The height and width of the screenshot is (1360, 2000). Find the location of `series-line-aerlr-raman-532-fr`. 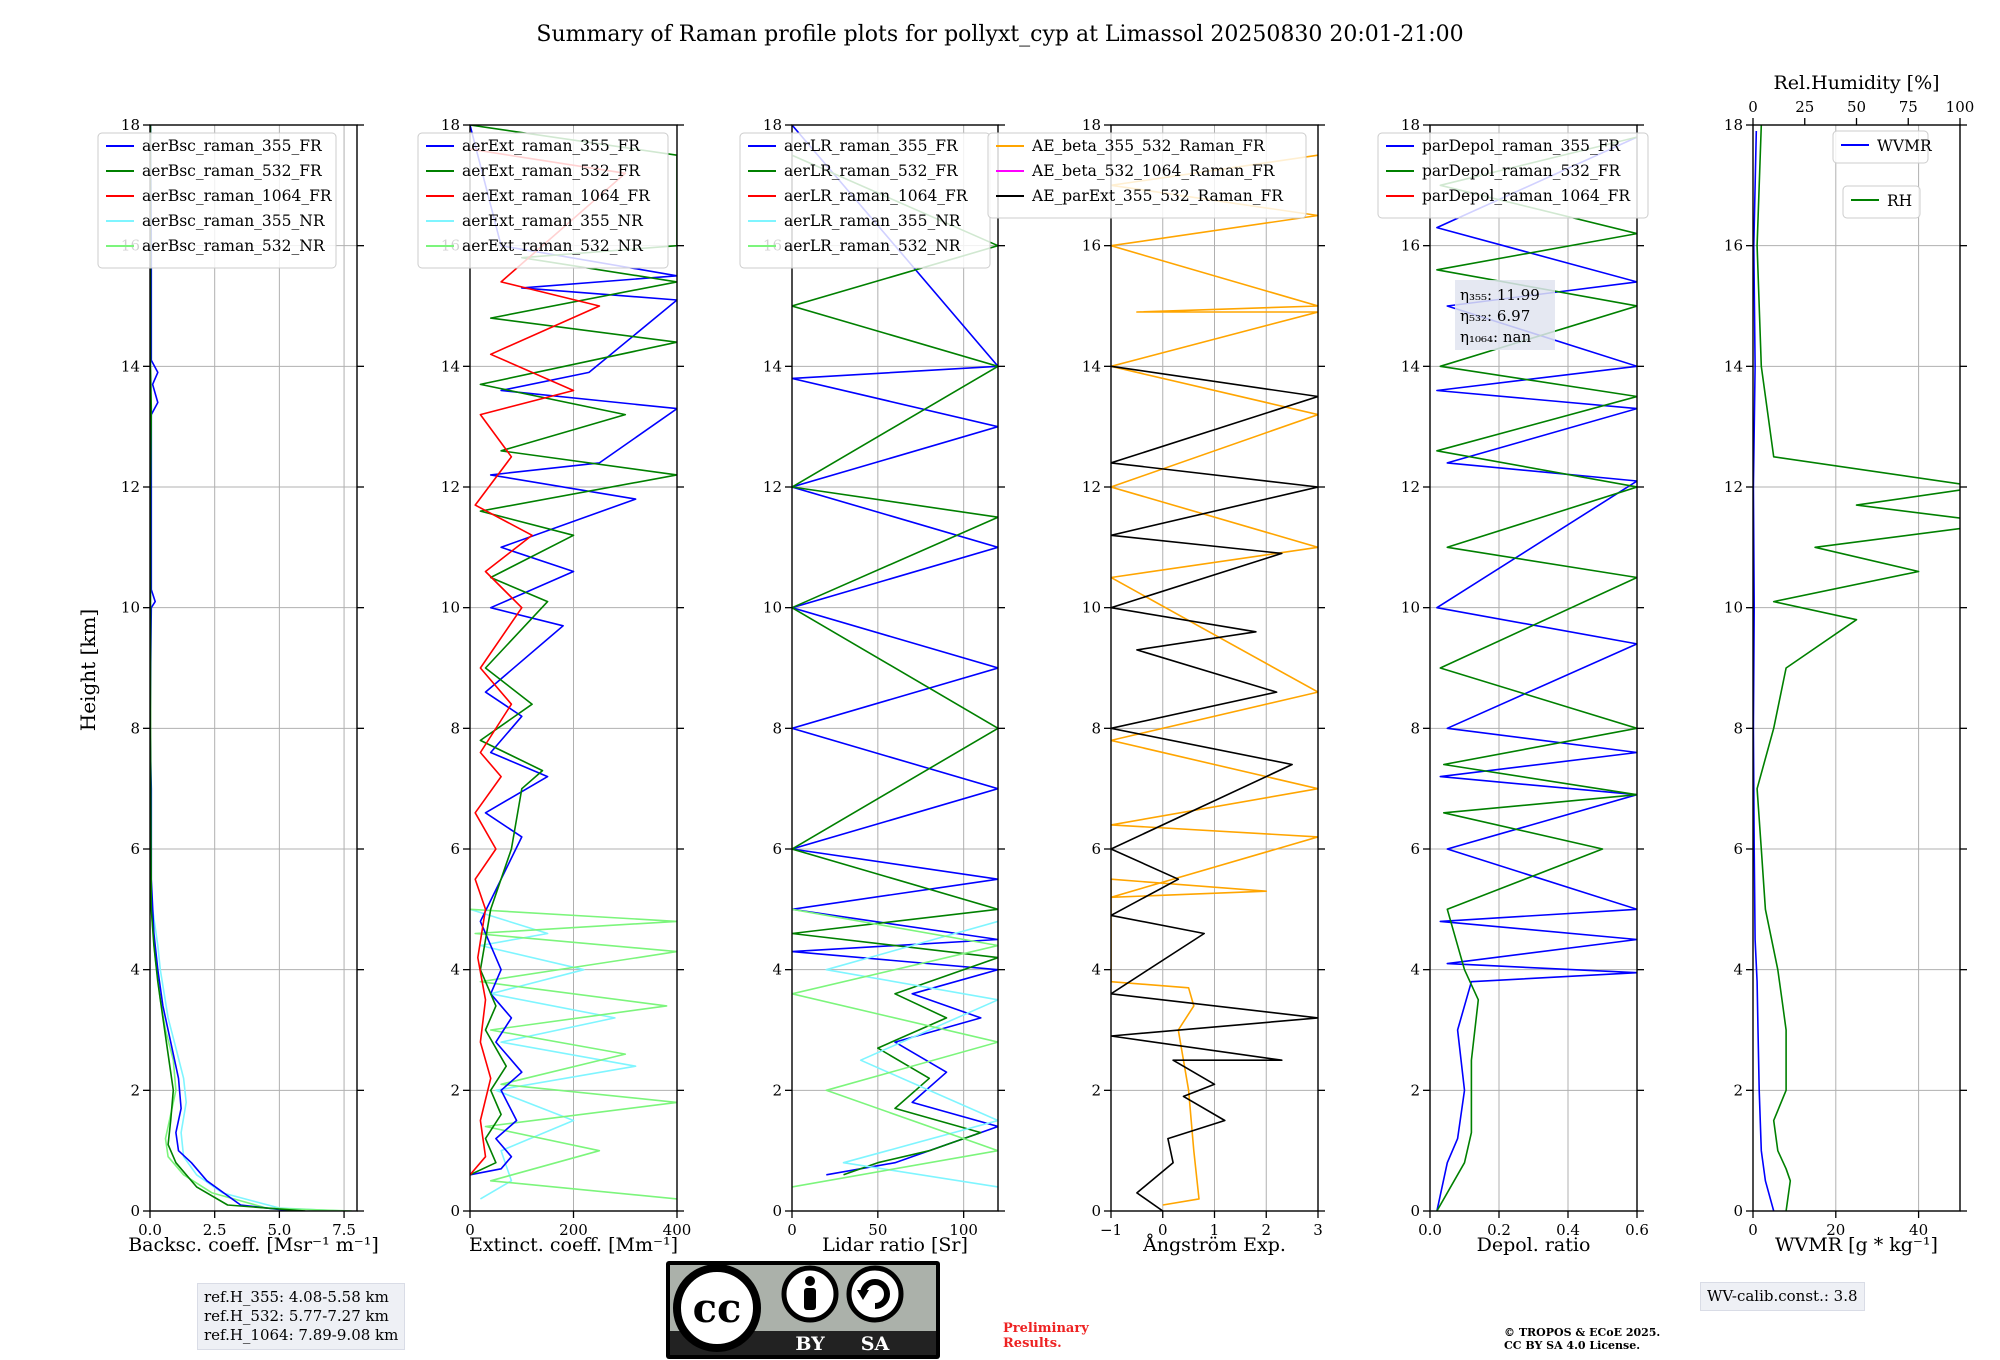

series-line-aerlr-raman-532-fr is located at coordinates (895, 665).